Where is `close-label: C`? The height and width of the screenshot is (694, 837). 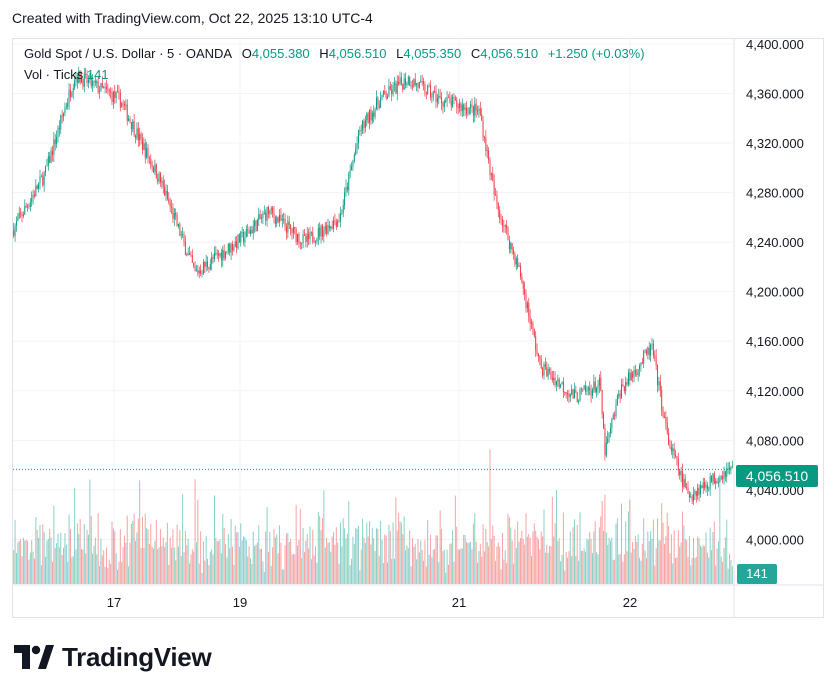
close-label: C is located at coordinates (475, 53).